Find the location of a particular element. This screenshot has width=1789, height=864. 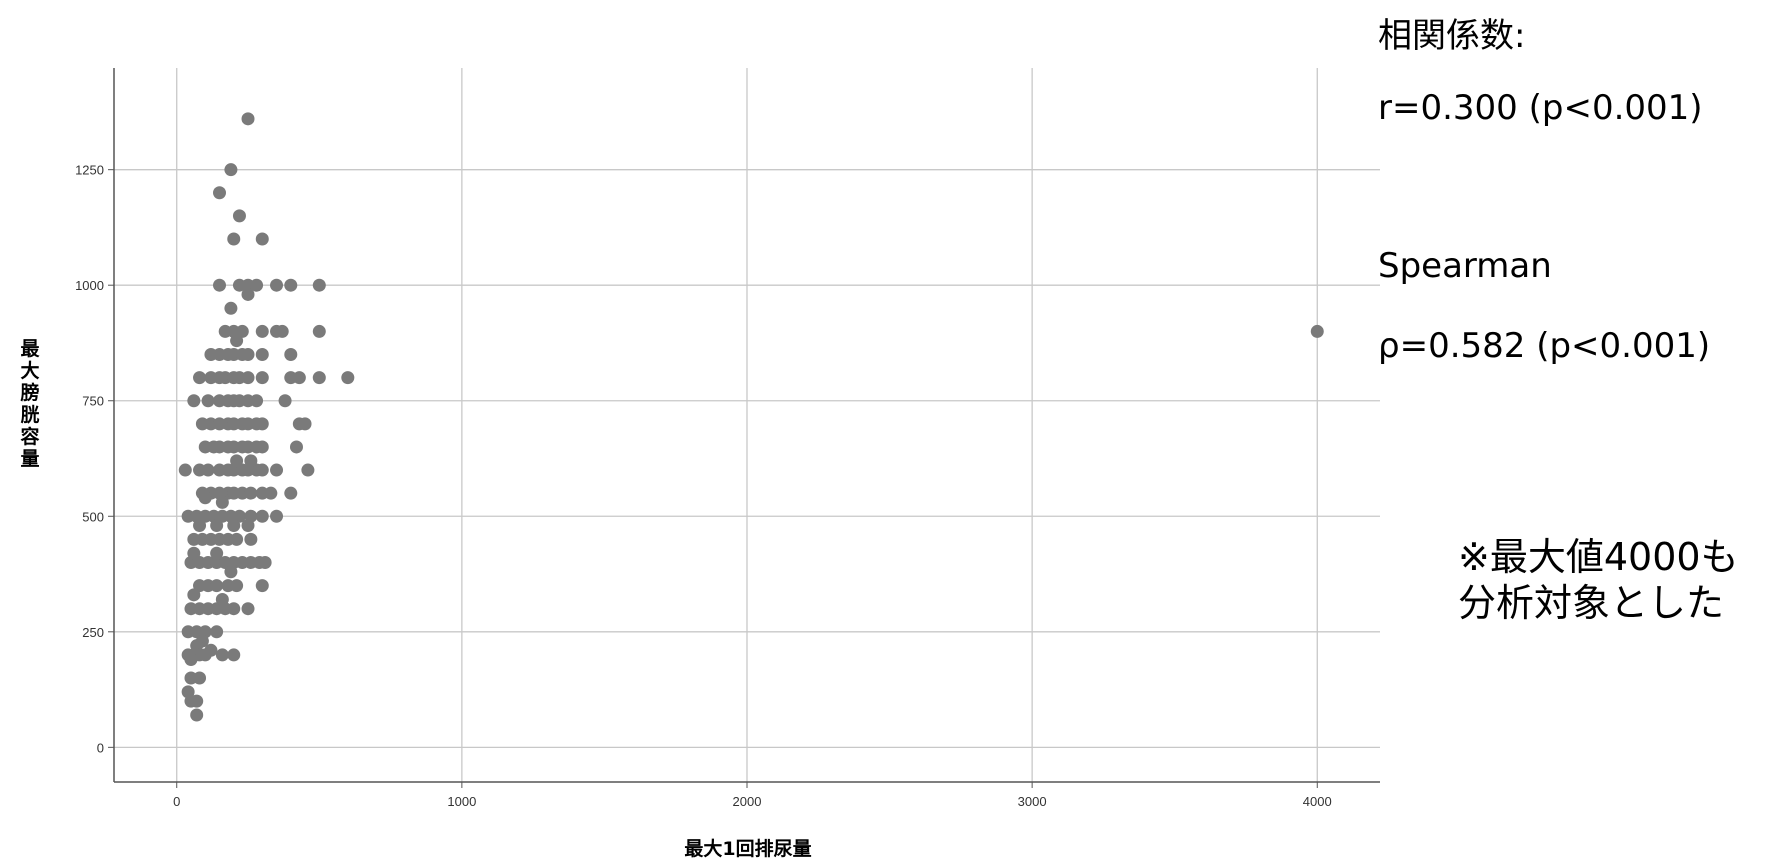

x-axis-title: 最大1回排尿量 is located at coordinates (747, 848).